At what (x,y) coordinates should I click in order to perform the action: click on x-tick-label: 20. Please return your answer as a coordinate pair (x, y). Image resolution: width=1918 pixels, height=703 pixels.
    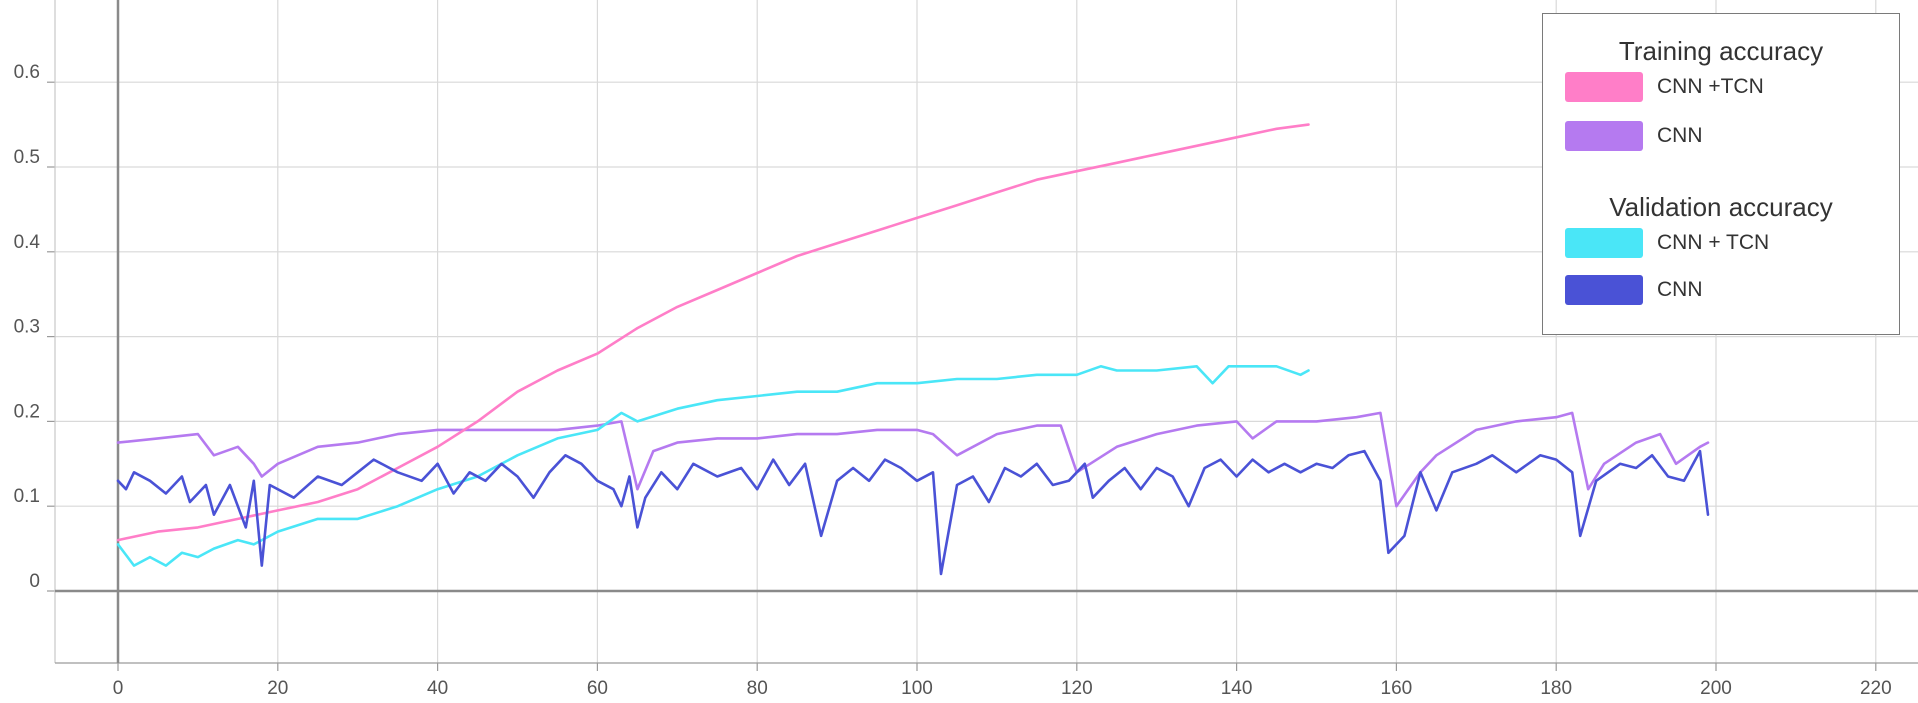
    Looking at the image, I should click on (277, 688).